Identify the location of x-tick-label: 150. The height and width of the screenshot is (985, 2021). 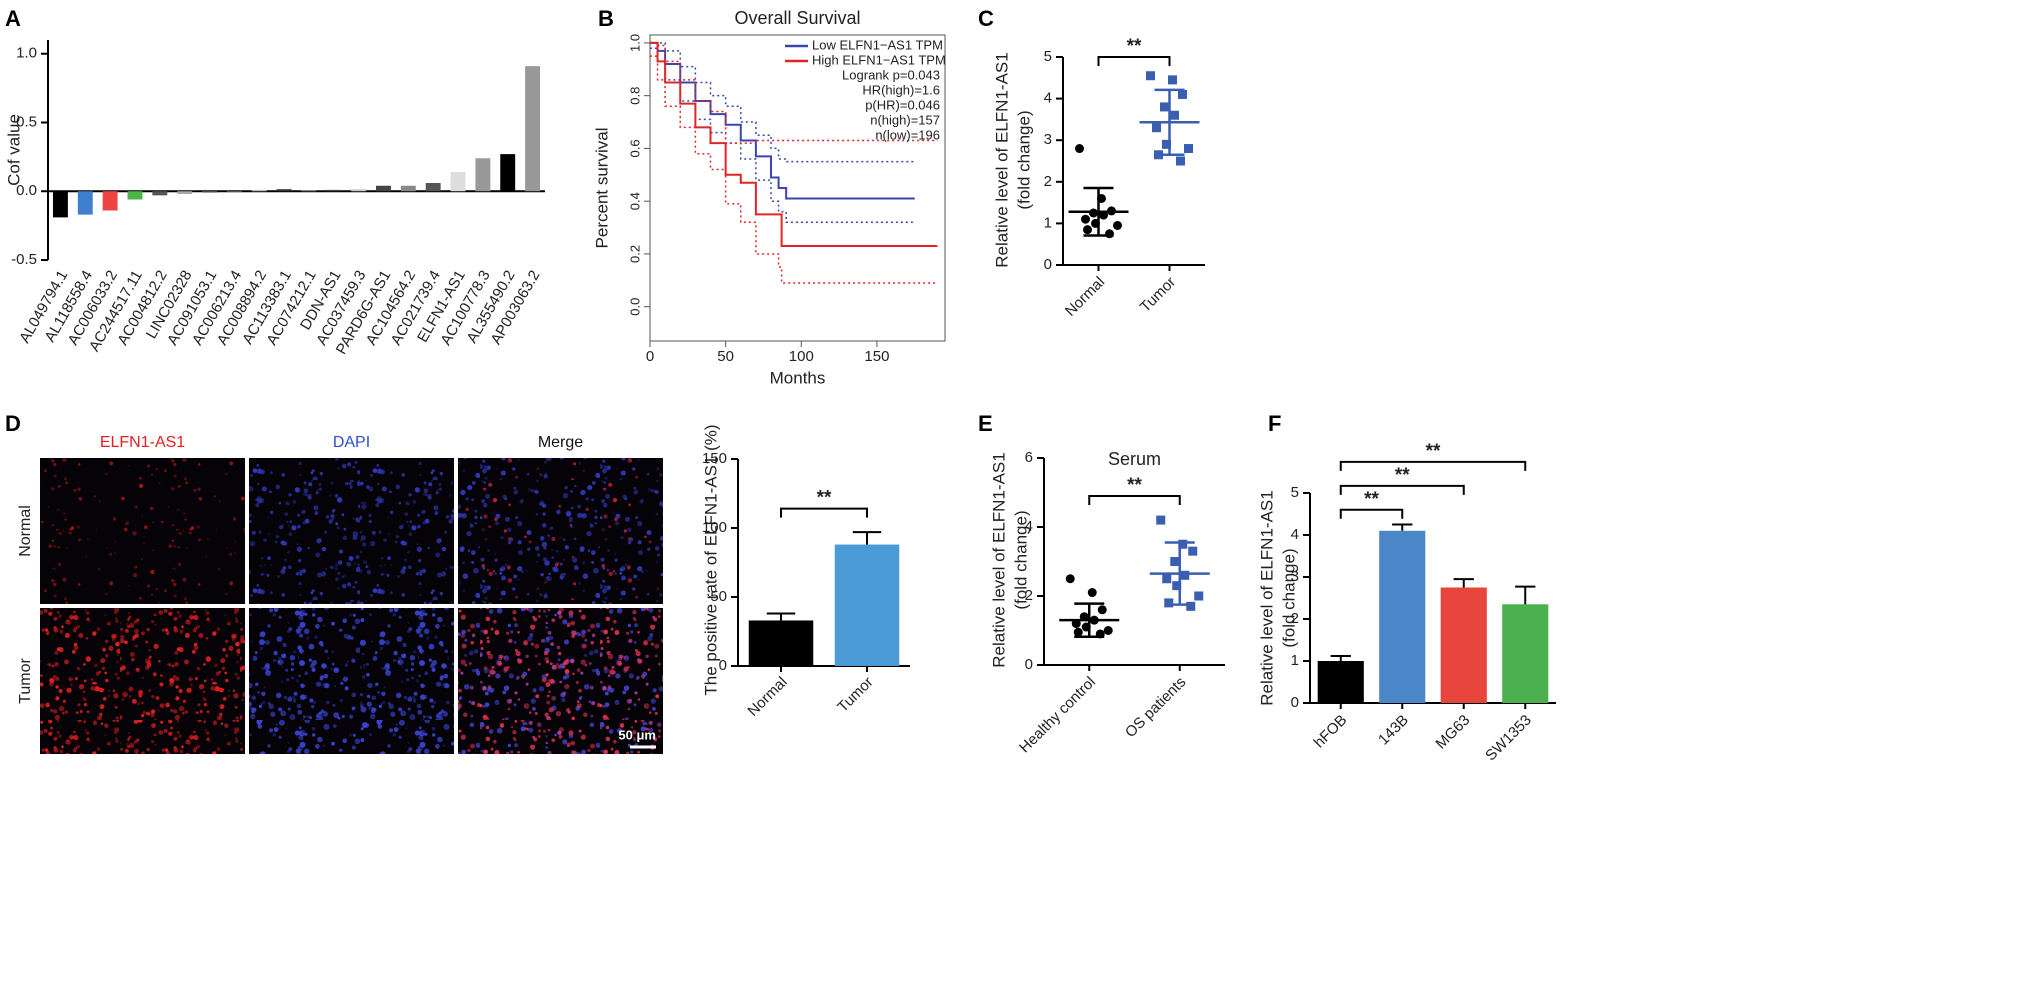
(876, 356).